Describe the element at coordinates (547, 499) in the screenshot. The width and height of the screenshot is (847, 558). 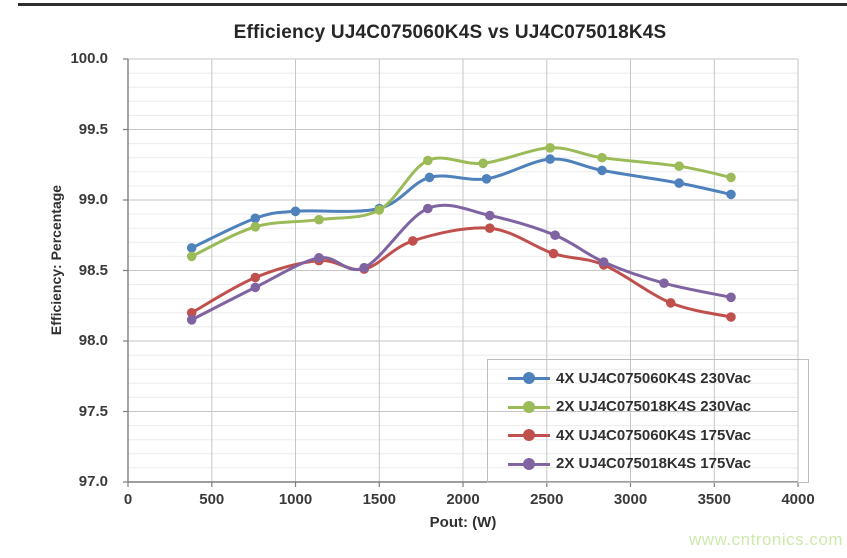
I see `x-tick-label: 2500` at that location.